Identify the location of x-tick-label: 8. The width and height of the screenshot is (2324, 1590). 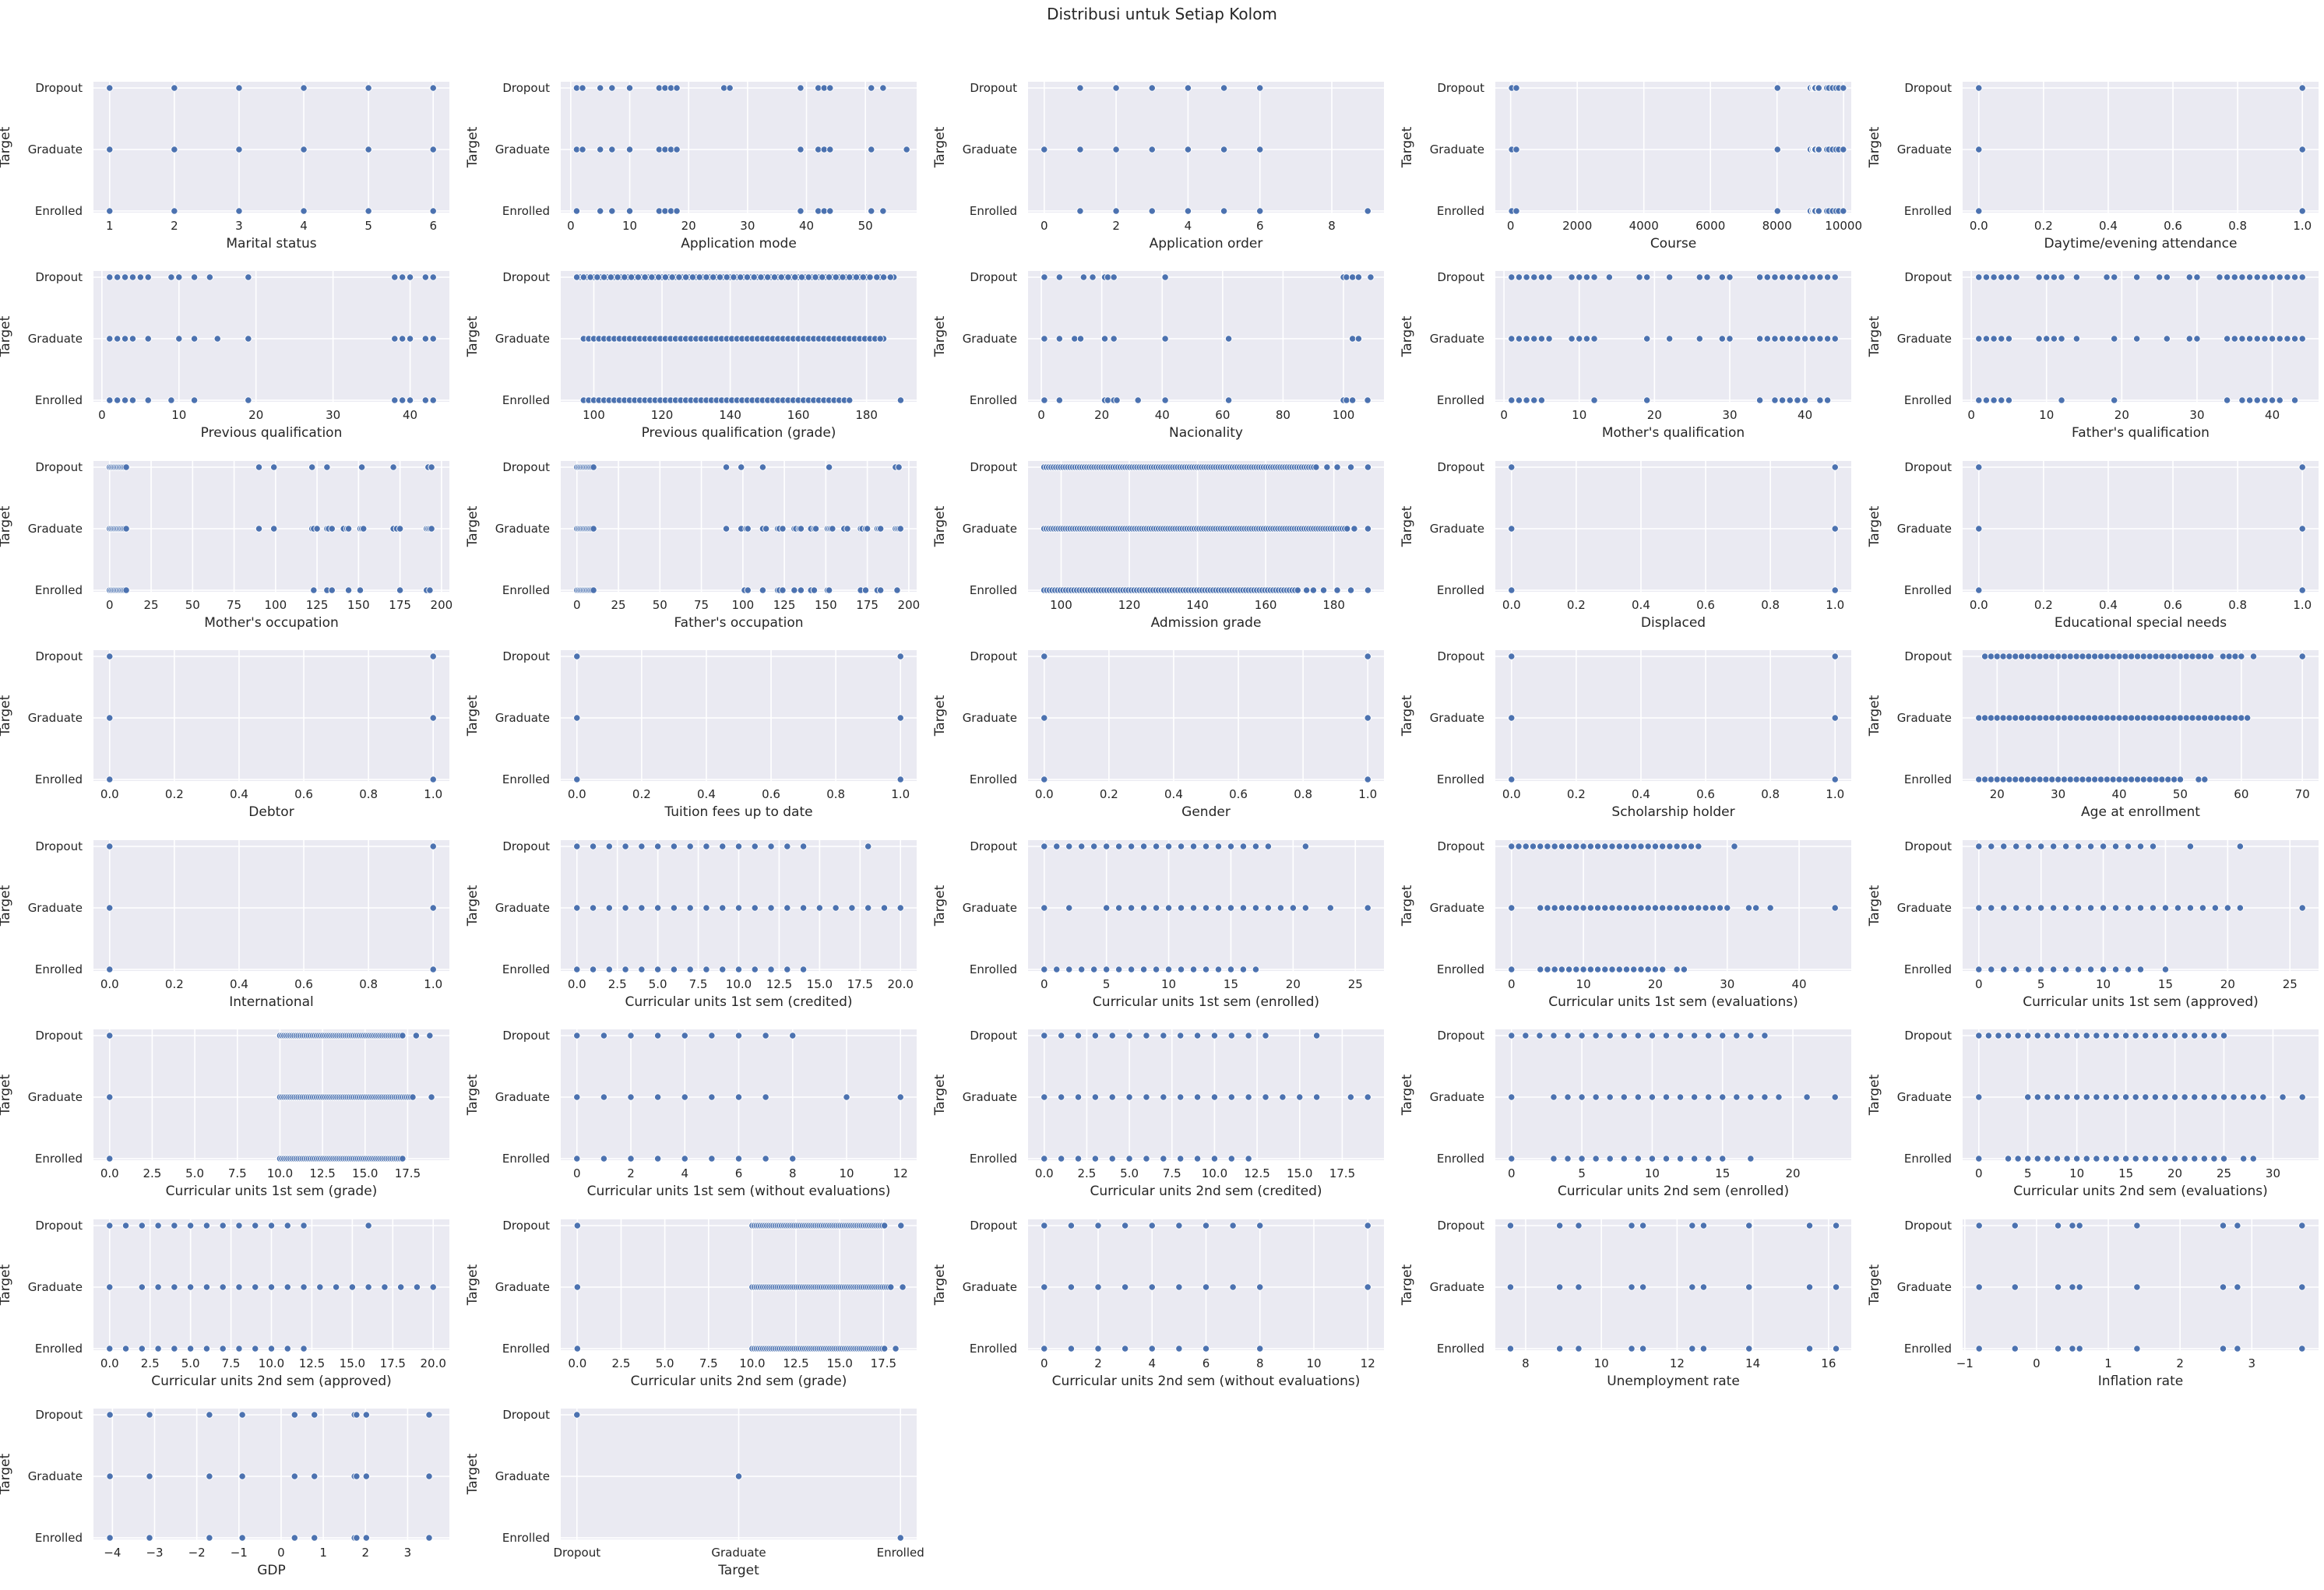
(793, 1173).